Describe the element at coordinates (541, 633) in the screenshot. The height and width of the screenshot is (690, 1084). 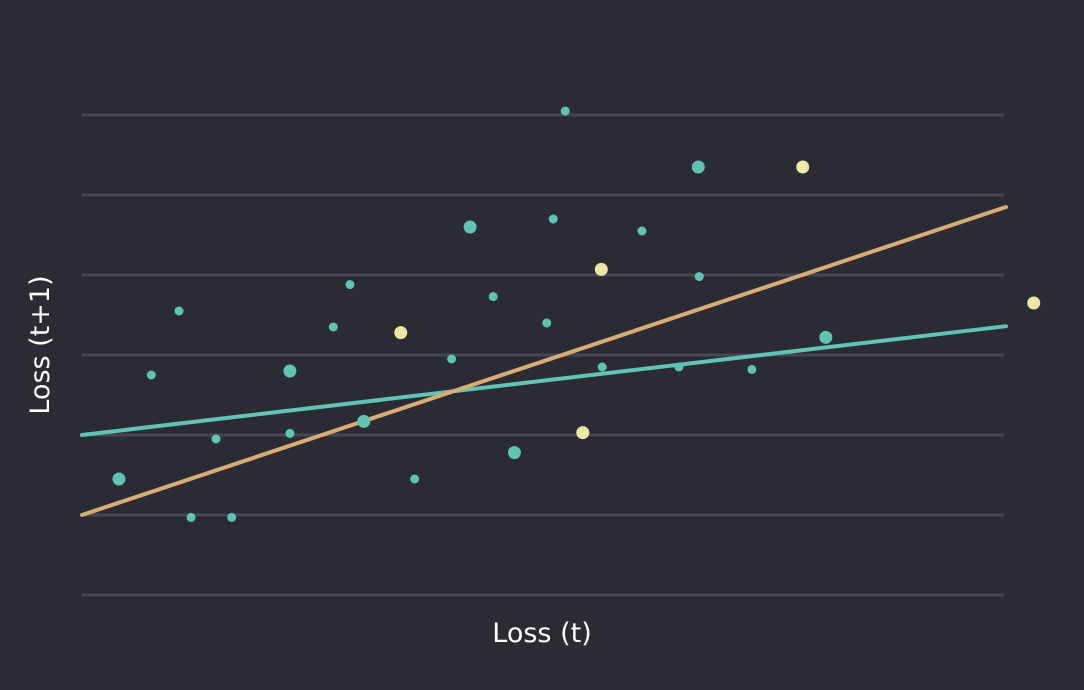
I see `x-axis-label: Loss (t)` at that location.